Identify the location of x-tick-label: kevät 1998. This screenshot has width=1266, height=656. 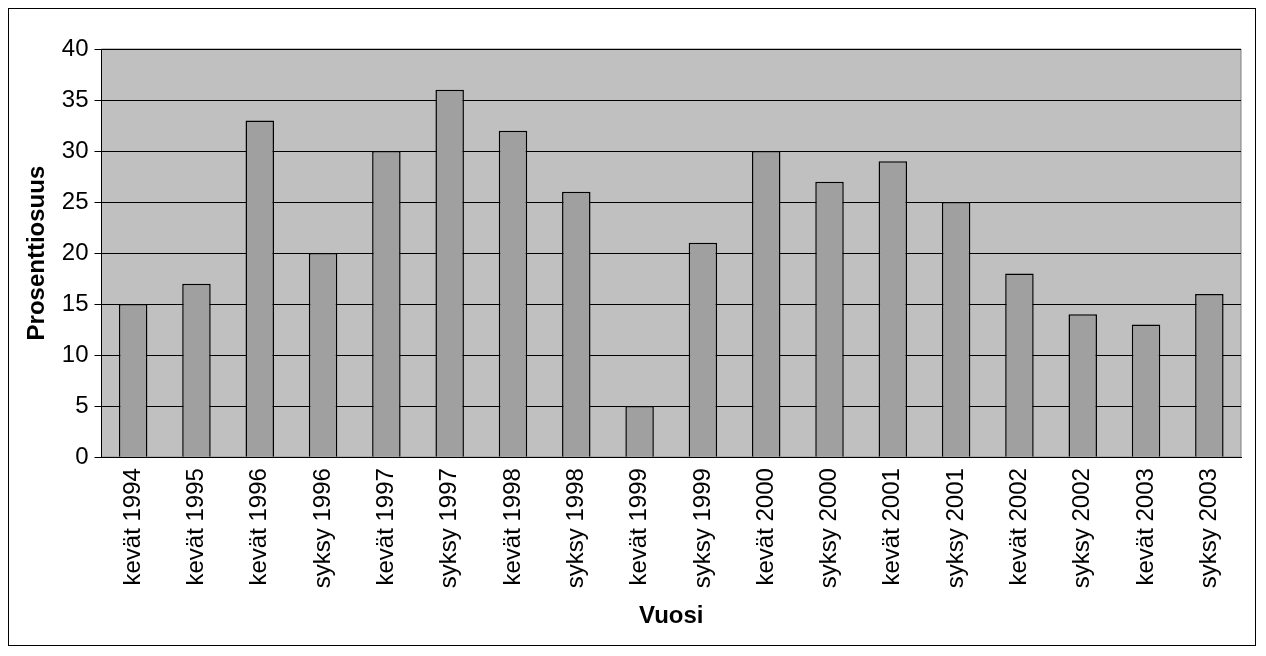
(511, 527).